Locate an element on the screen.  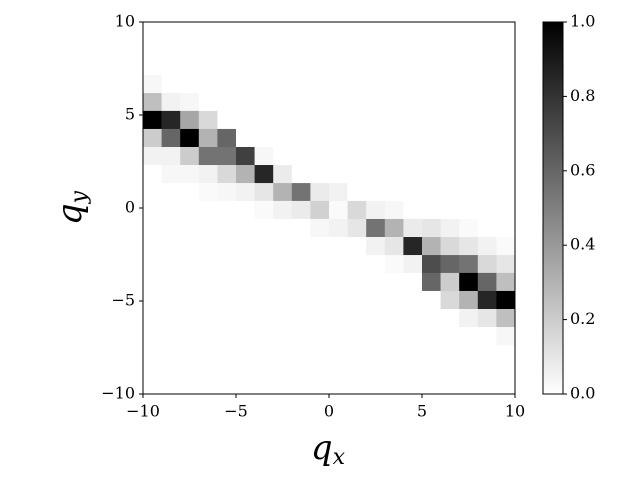
x-tick-label: −10 is located at coordinates (143, 411).